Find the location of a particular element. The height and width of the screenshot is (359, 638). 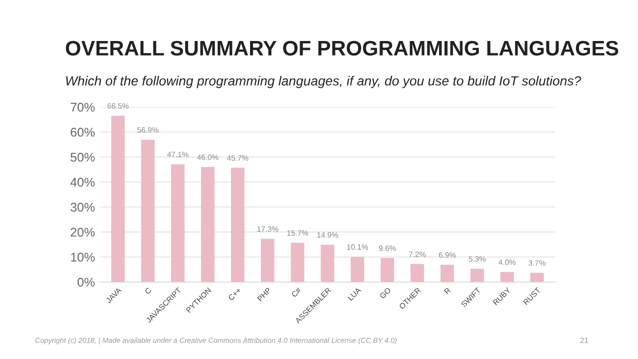

y-tick-label: 0% is located at coordinates (86, 282).